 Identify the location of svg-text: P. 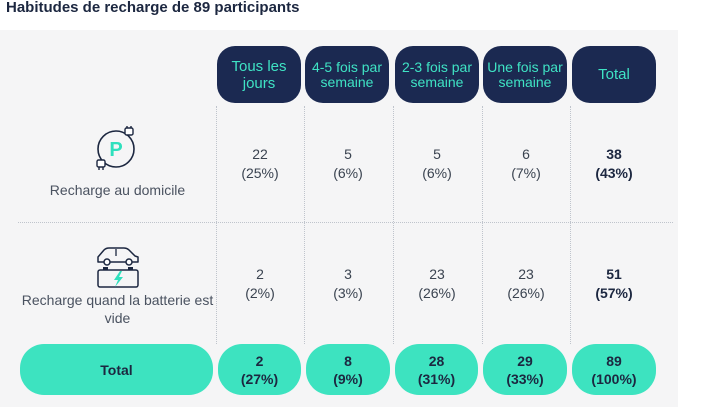
(115, 150).